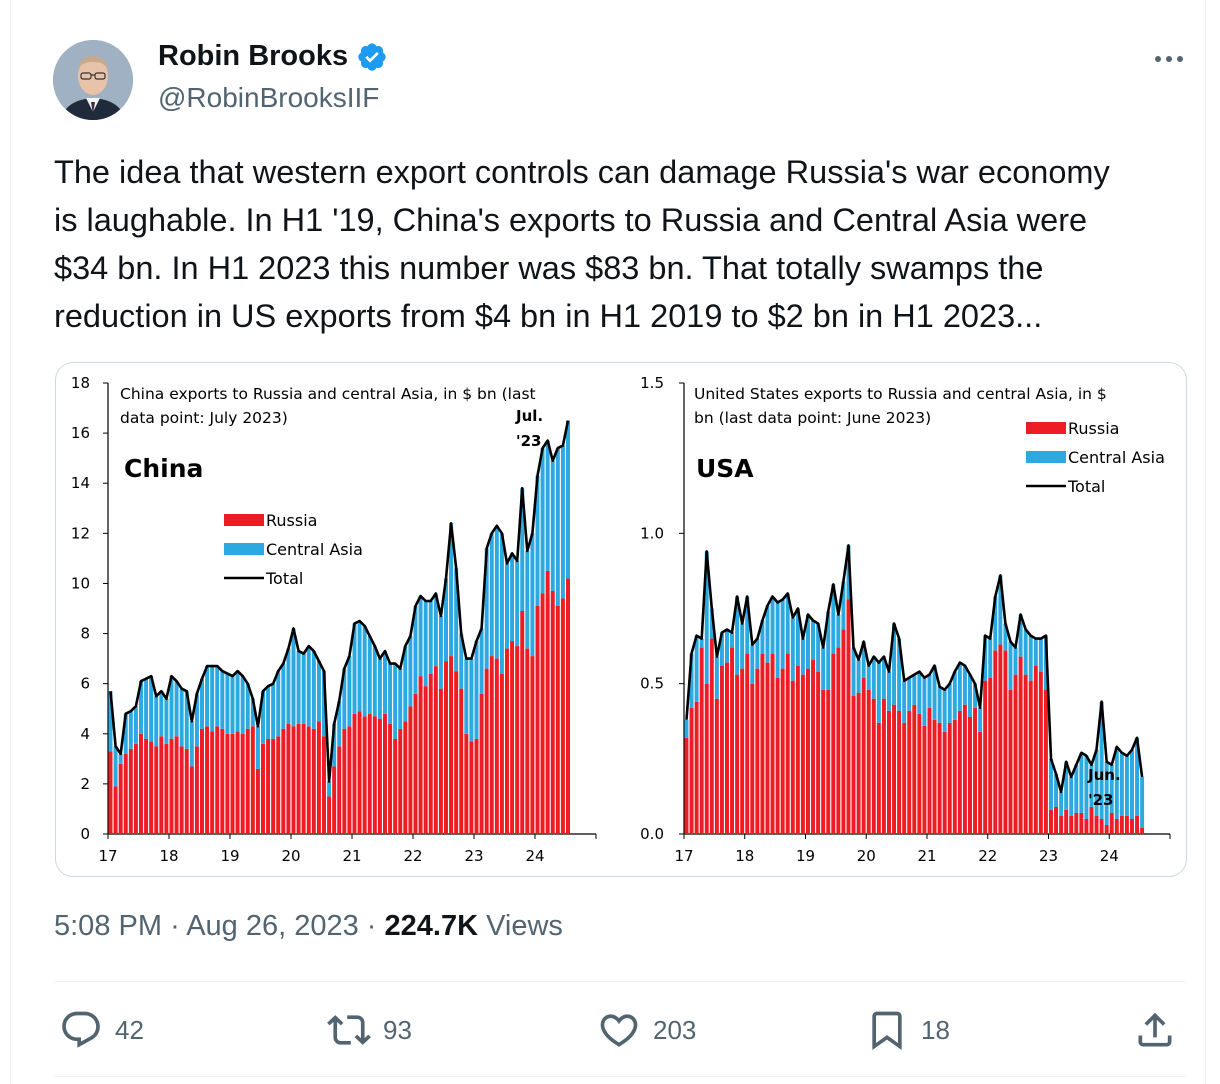 The width and height of the screenshot is (1220, 1084). What do you see at coordinates (80, 583) in the screenshot?
I see `y-tick-label: 10` at bounding box center [80, 583].